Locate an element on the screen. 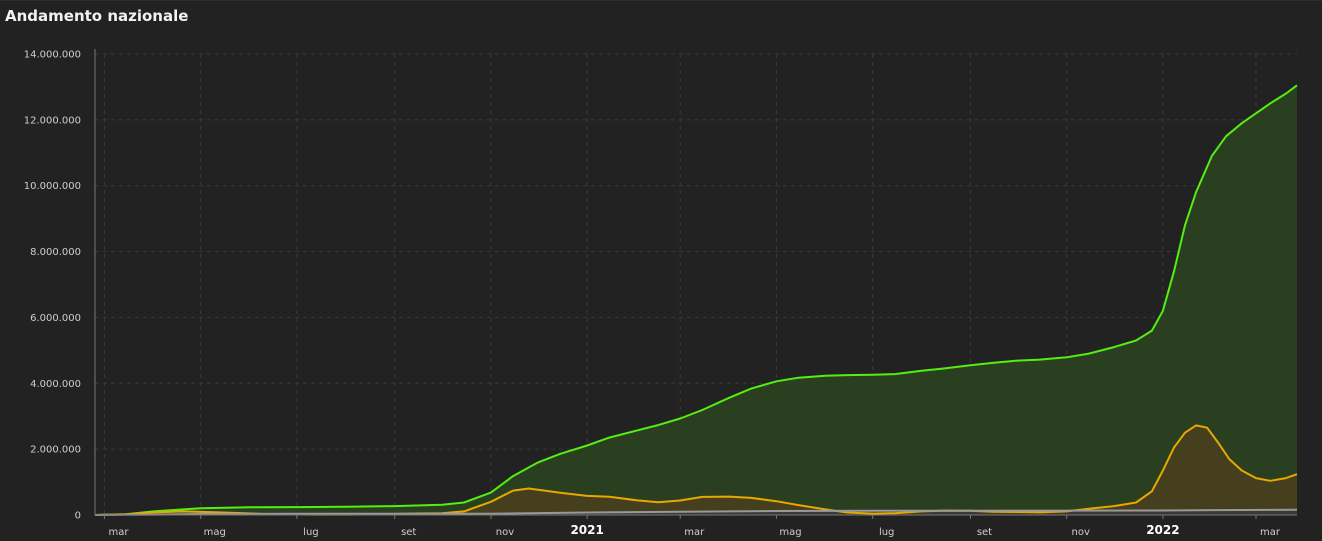 The image size is (1322, 541). x-year-label: 2021 is located at coordinates (586, 530).